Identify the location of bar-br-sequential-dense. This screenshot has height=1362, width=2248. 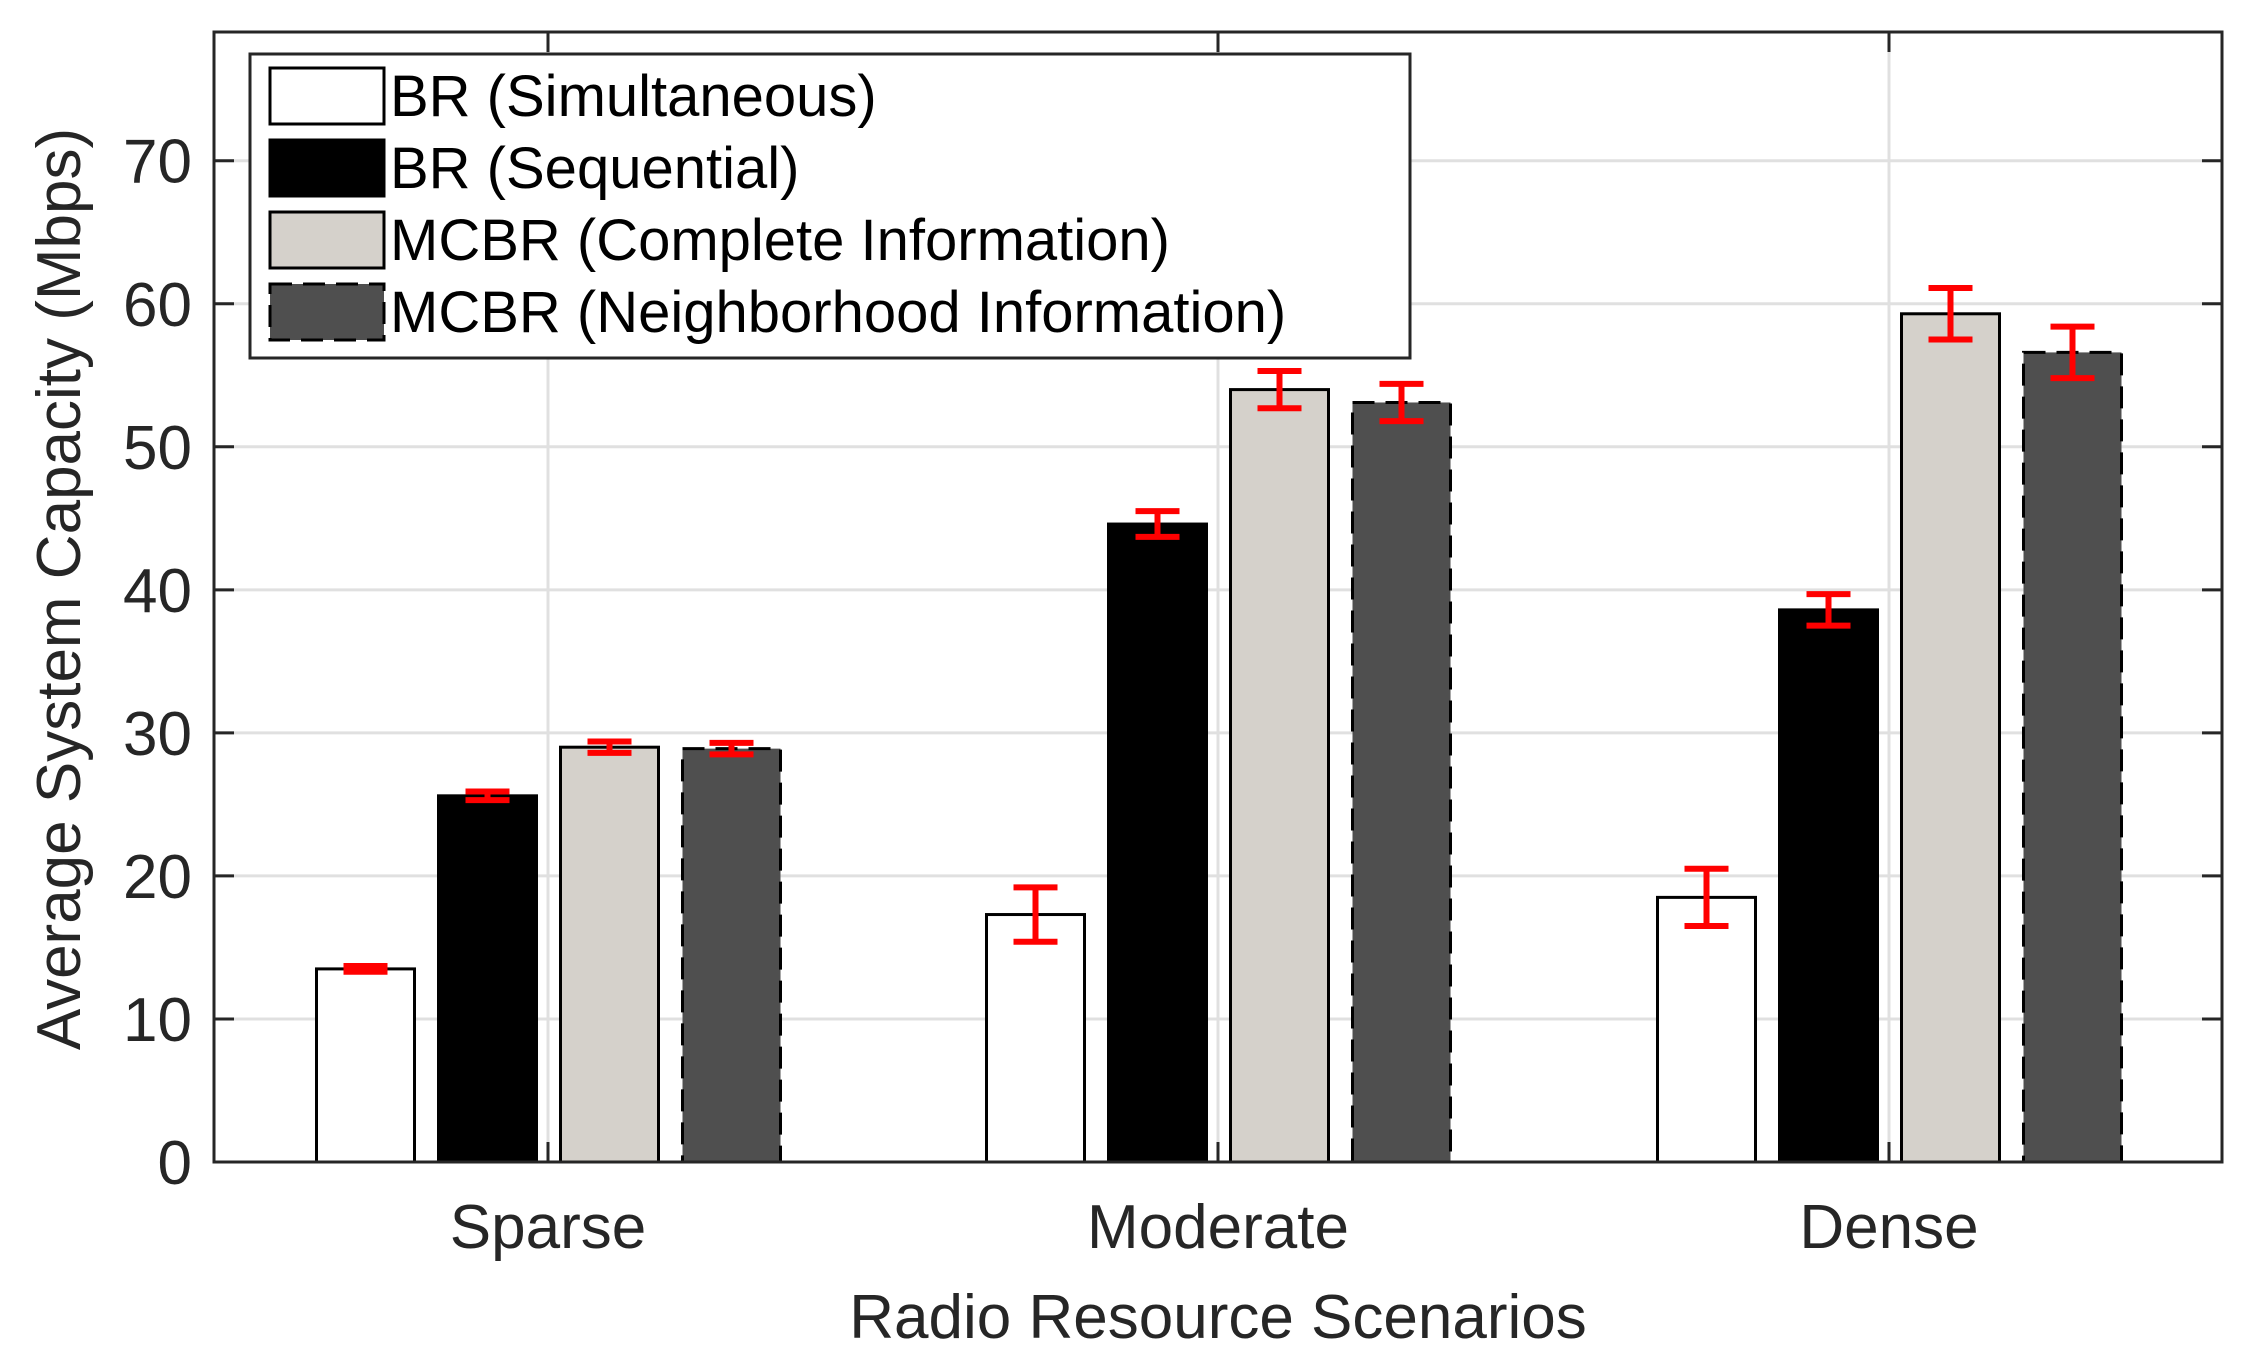
(1828, 886).